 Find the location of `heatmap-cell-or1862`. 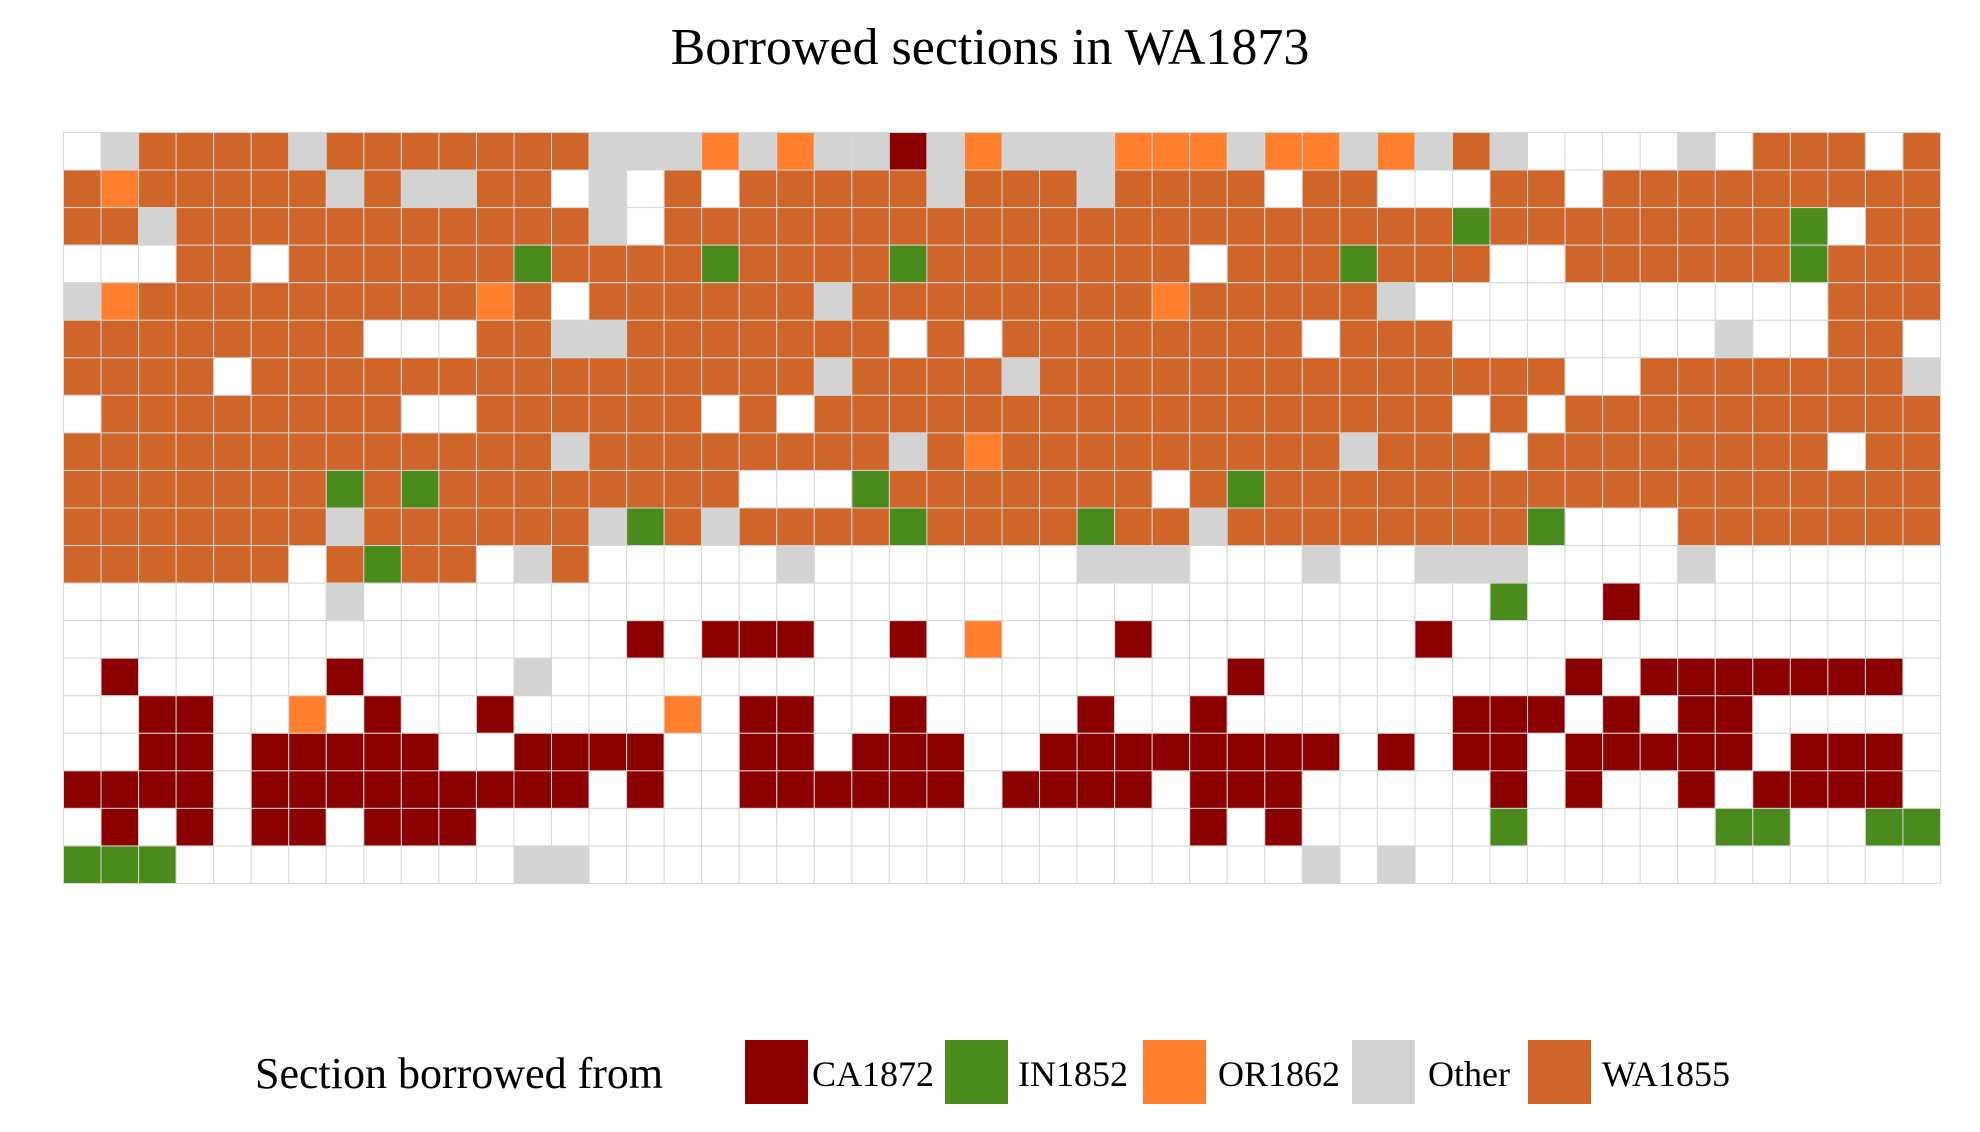

heatmap-cell-or1862 is located at coordinates (495, 301).